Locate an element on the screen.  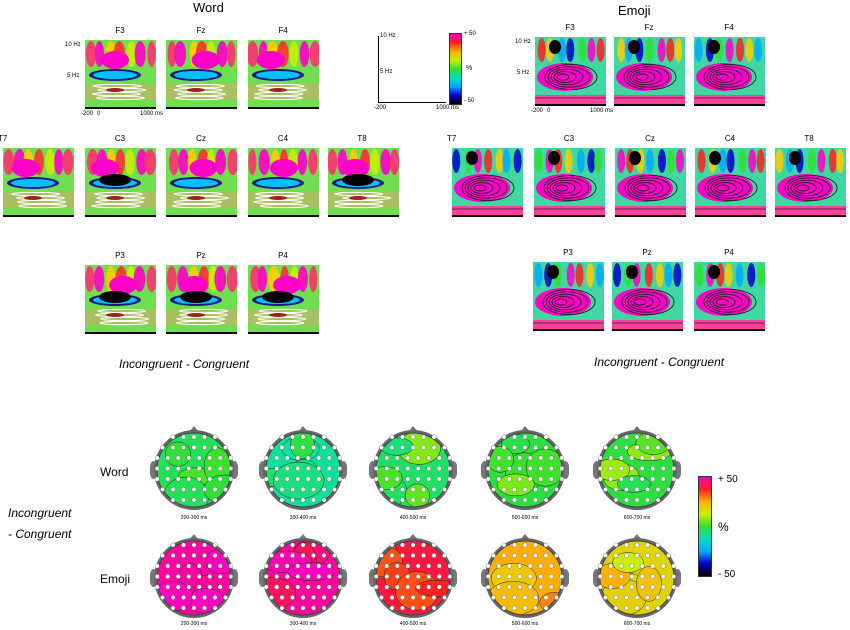
top-colorbar-max: + 50 is located at coordinates (470, 34).